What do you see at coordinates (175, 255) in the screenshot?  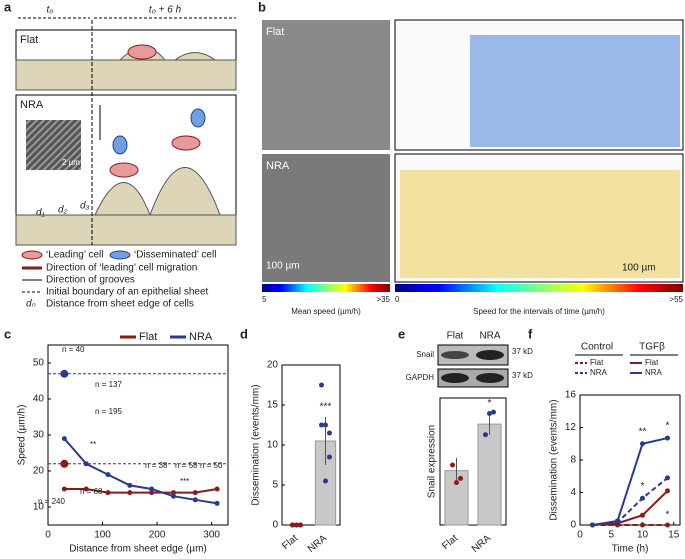 I see `legend-text: ‘Disseminated’ cell` at bounding box center [175, 255].